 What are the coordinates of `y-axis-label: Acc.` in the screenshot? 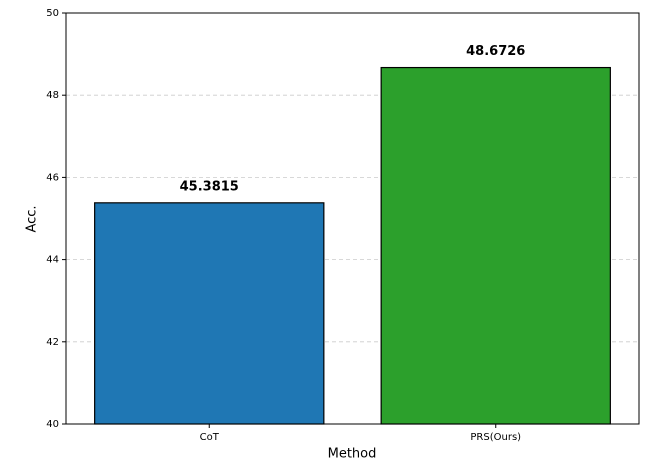 It's located at (32, 218).